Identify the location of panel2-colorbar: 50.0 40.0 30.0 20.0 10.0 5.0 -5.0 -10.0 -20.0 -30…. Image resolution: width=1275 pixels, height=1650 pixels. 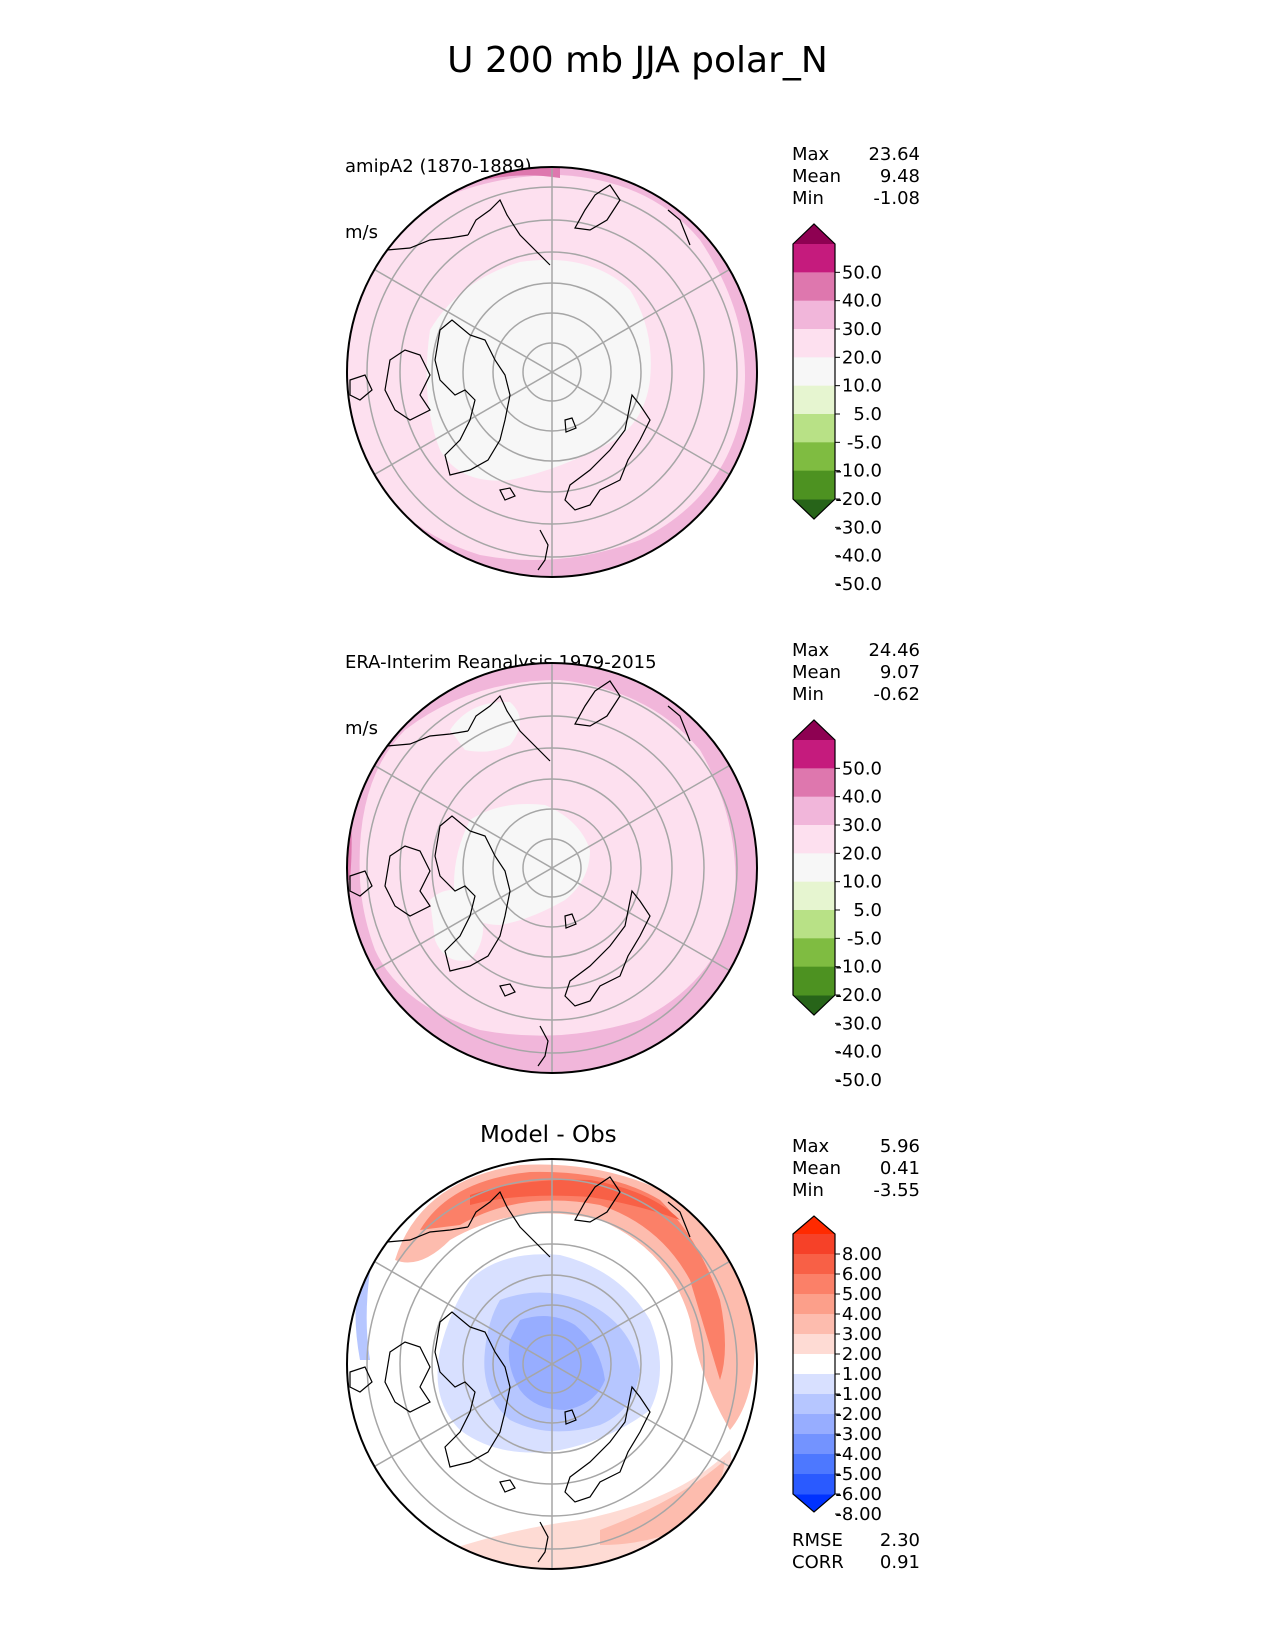
(837, 905).